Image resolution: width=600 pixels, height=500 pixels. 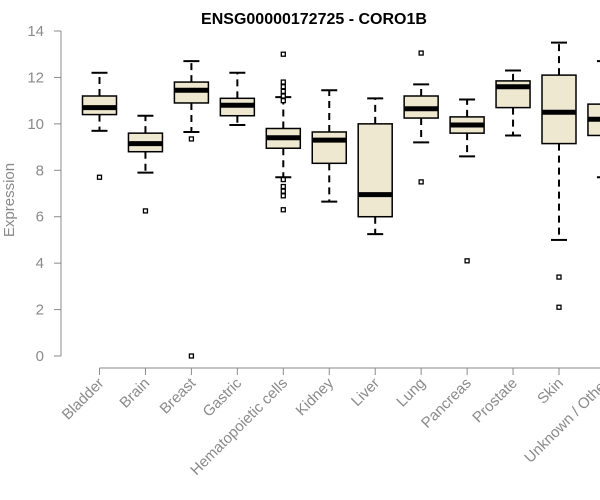 What do you see at coordinates (411, 393) in the screenshot?
I see `x-tick-label: Lung` at bounding box center [411, 393].